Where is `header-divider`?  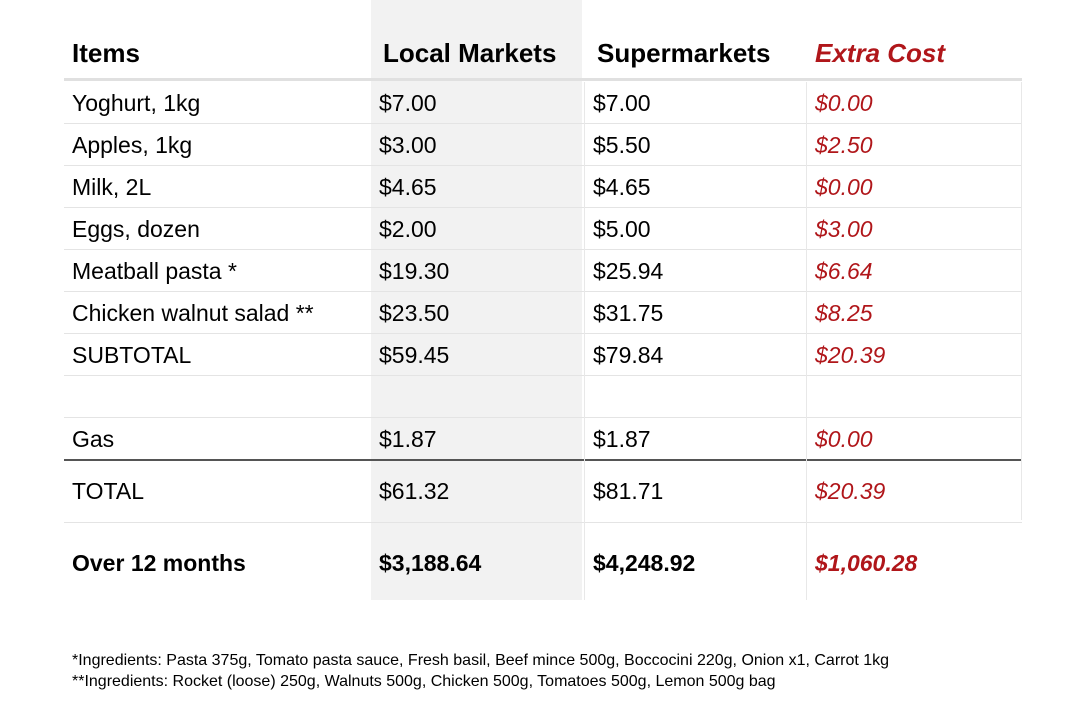
header-divider is located at coordinates (543, 79).